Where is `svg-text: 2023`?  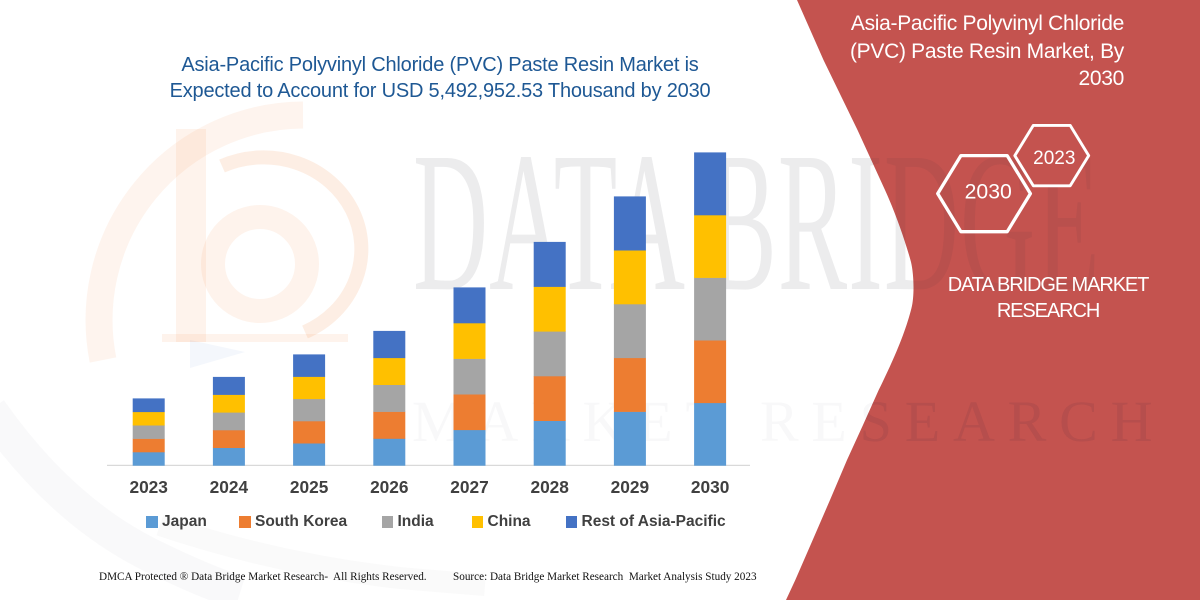 svg-text: 2023 is located at coordinates (1054, 158).